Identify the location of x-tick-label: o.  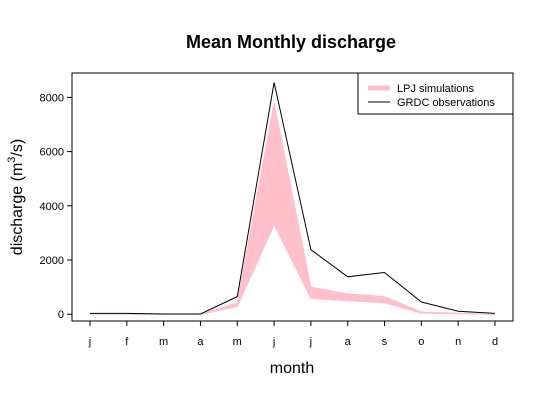
(421, 342).